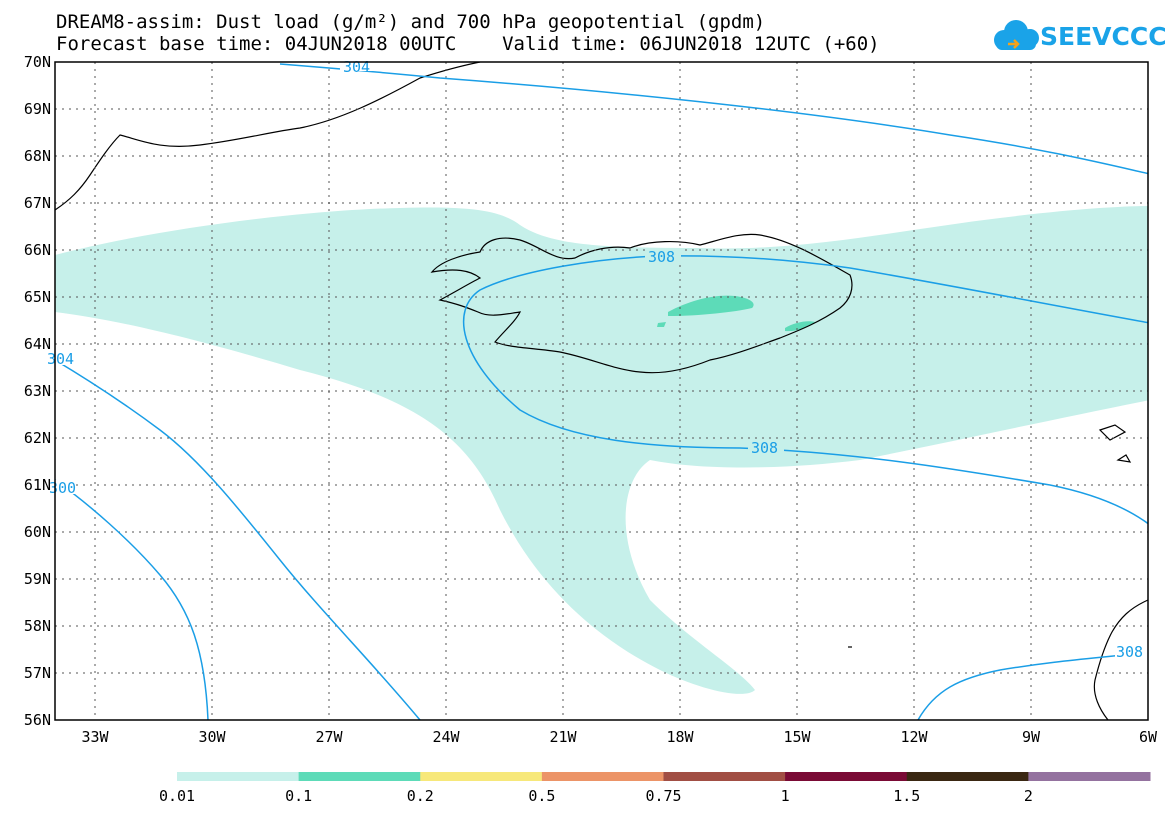 The image size is (1175, 815). I want to click on lat-tick-label: 63N, so click(37, 391).